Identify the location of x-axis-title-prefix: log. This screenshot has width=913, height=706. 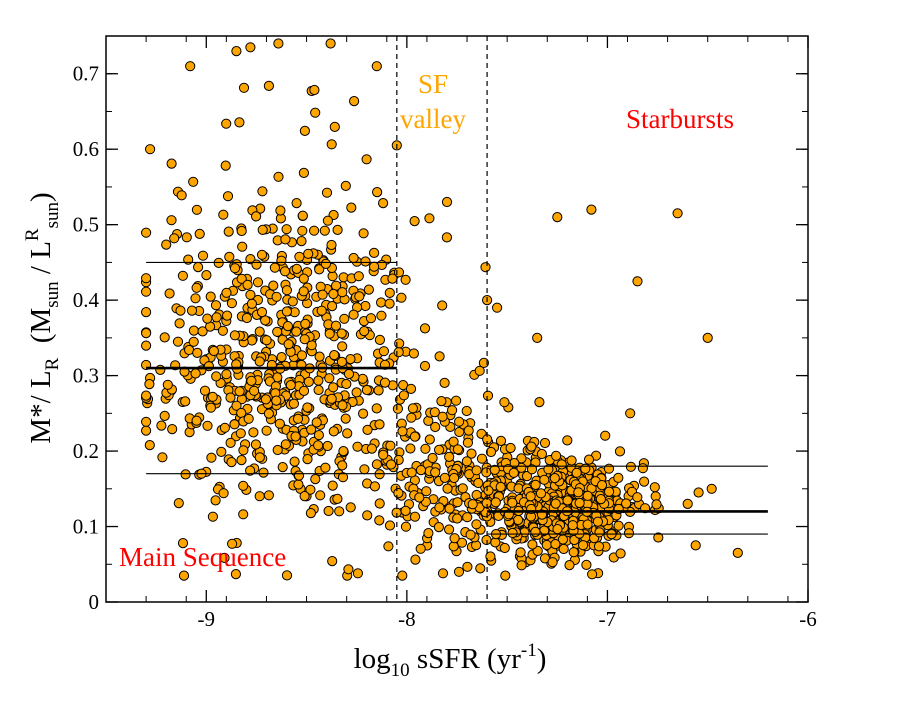
(372, 659).